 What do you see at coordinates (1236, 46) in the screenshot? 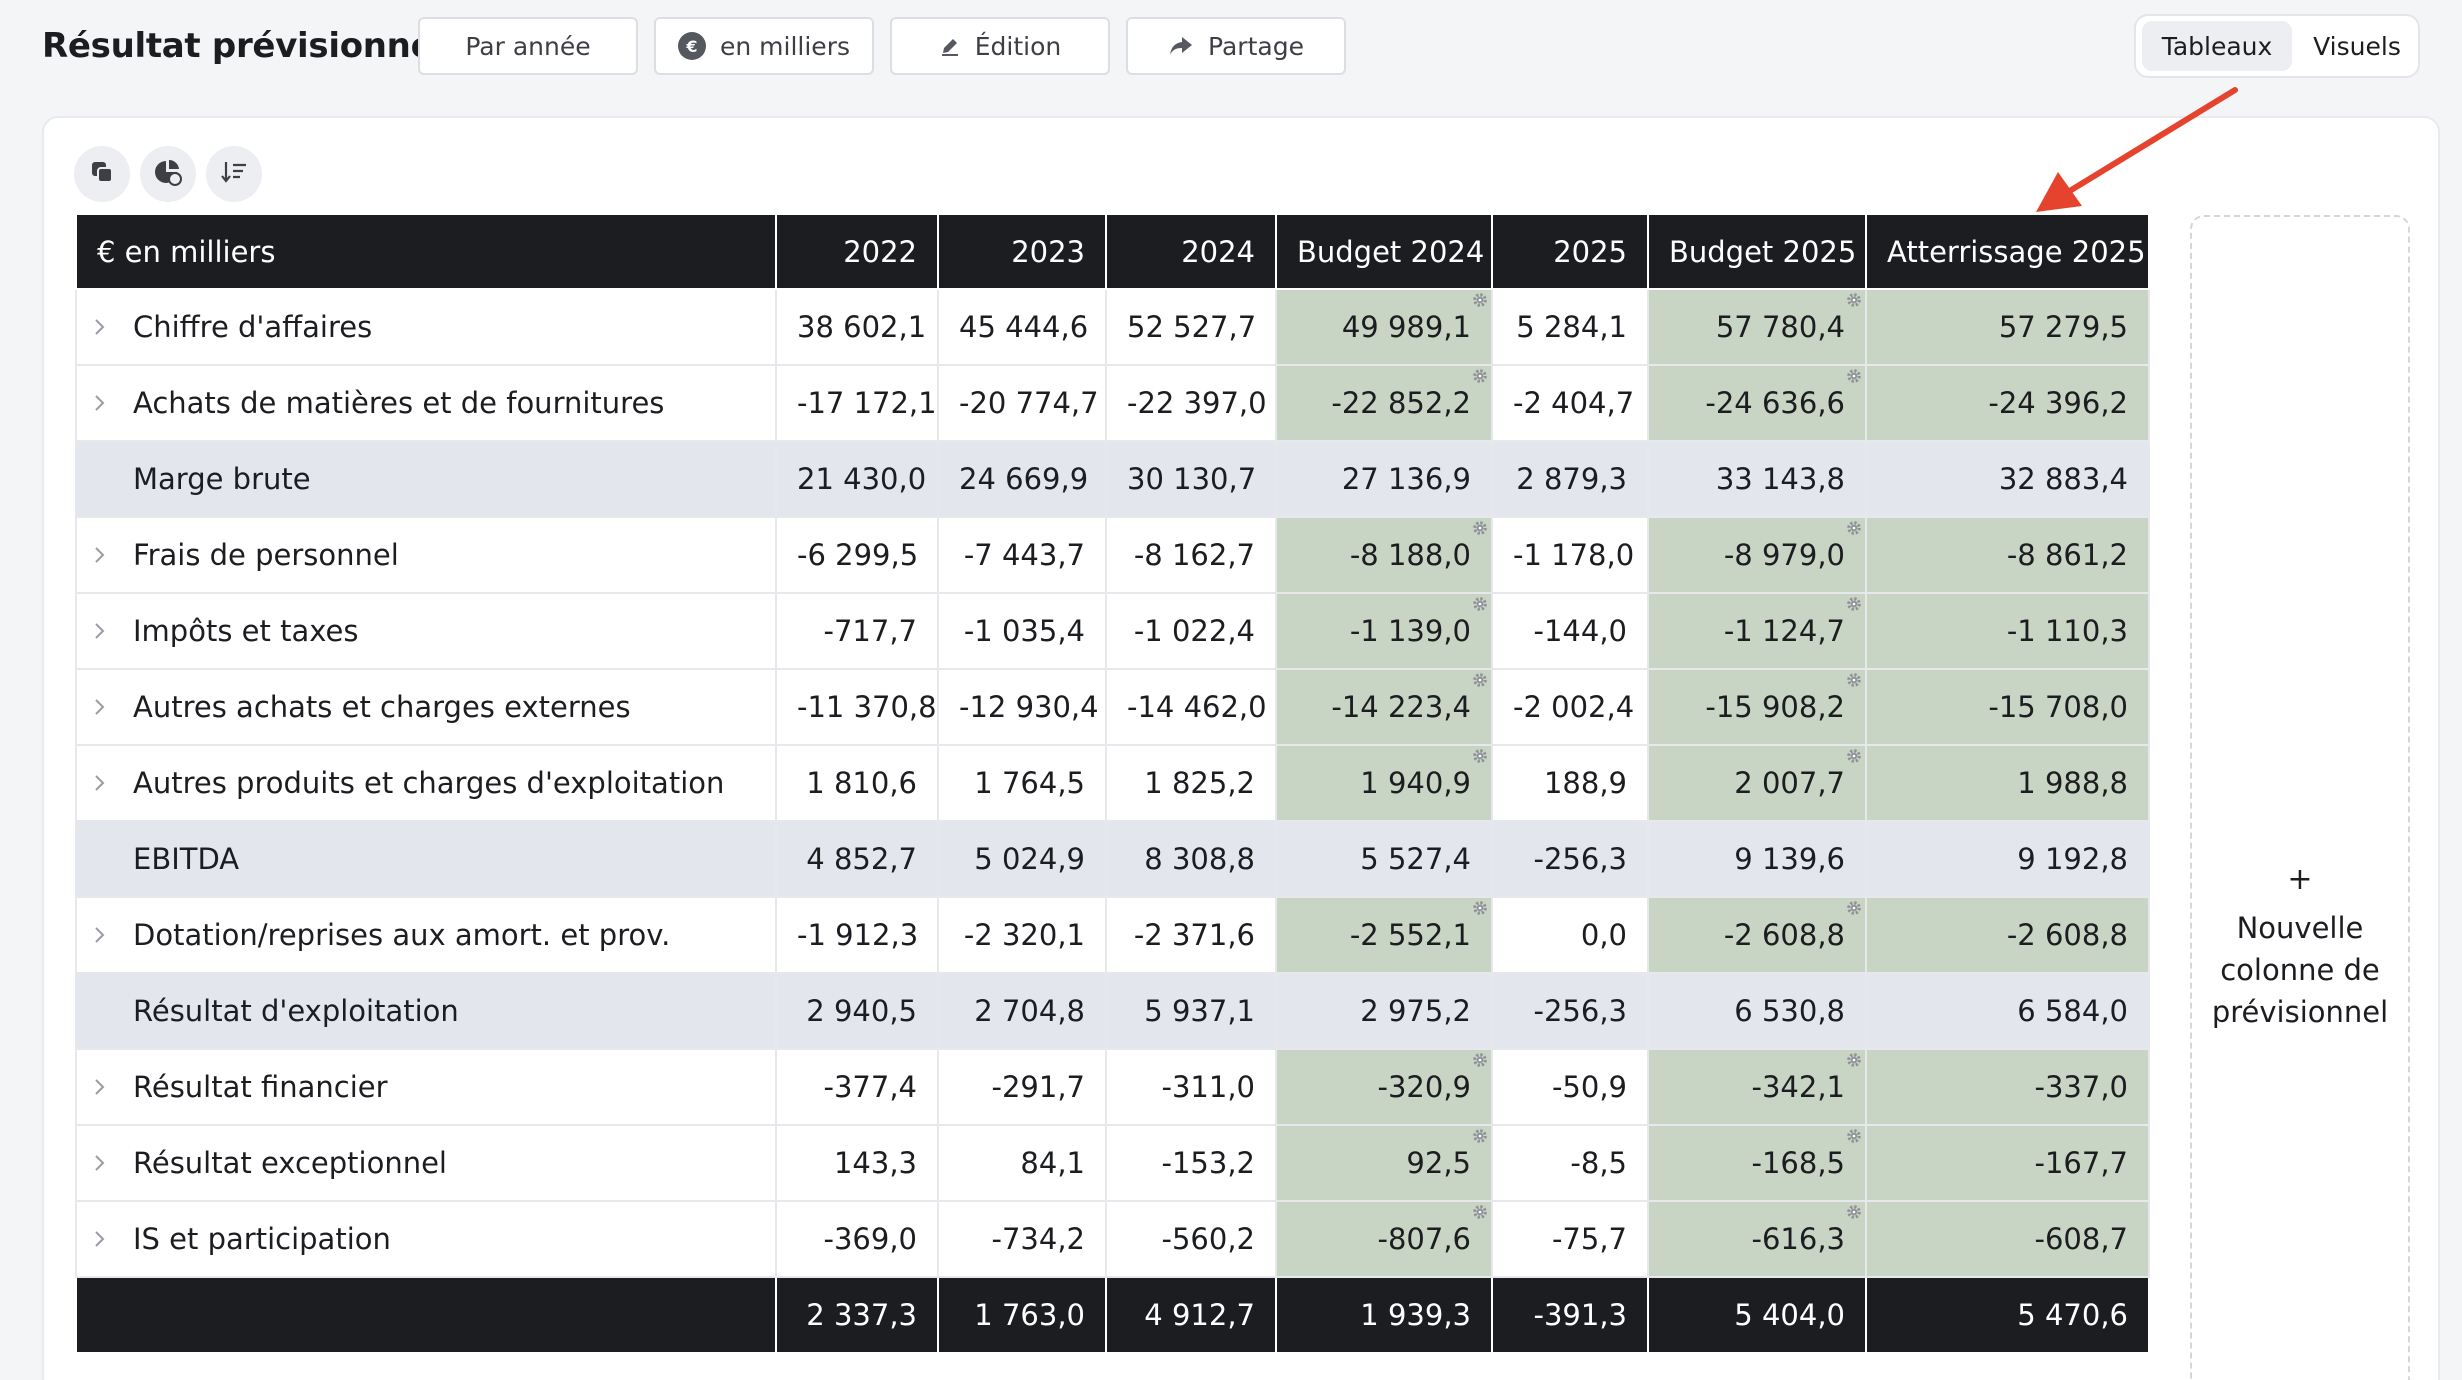
I see `share-button: Partage` at bounding box center [1236, 46].